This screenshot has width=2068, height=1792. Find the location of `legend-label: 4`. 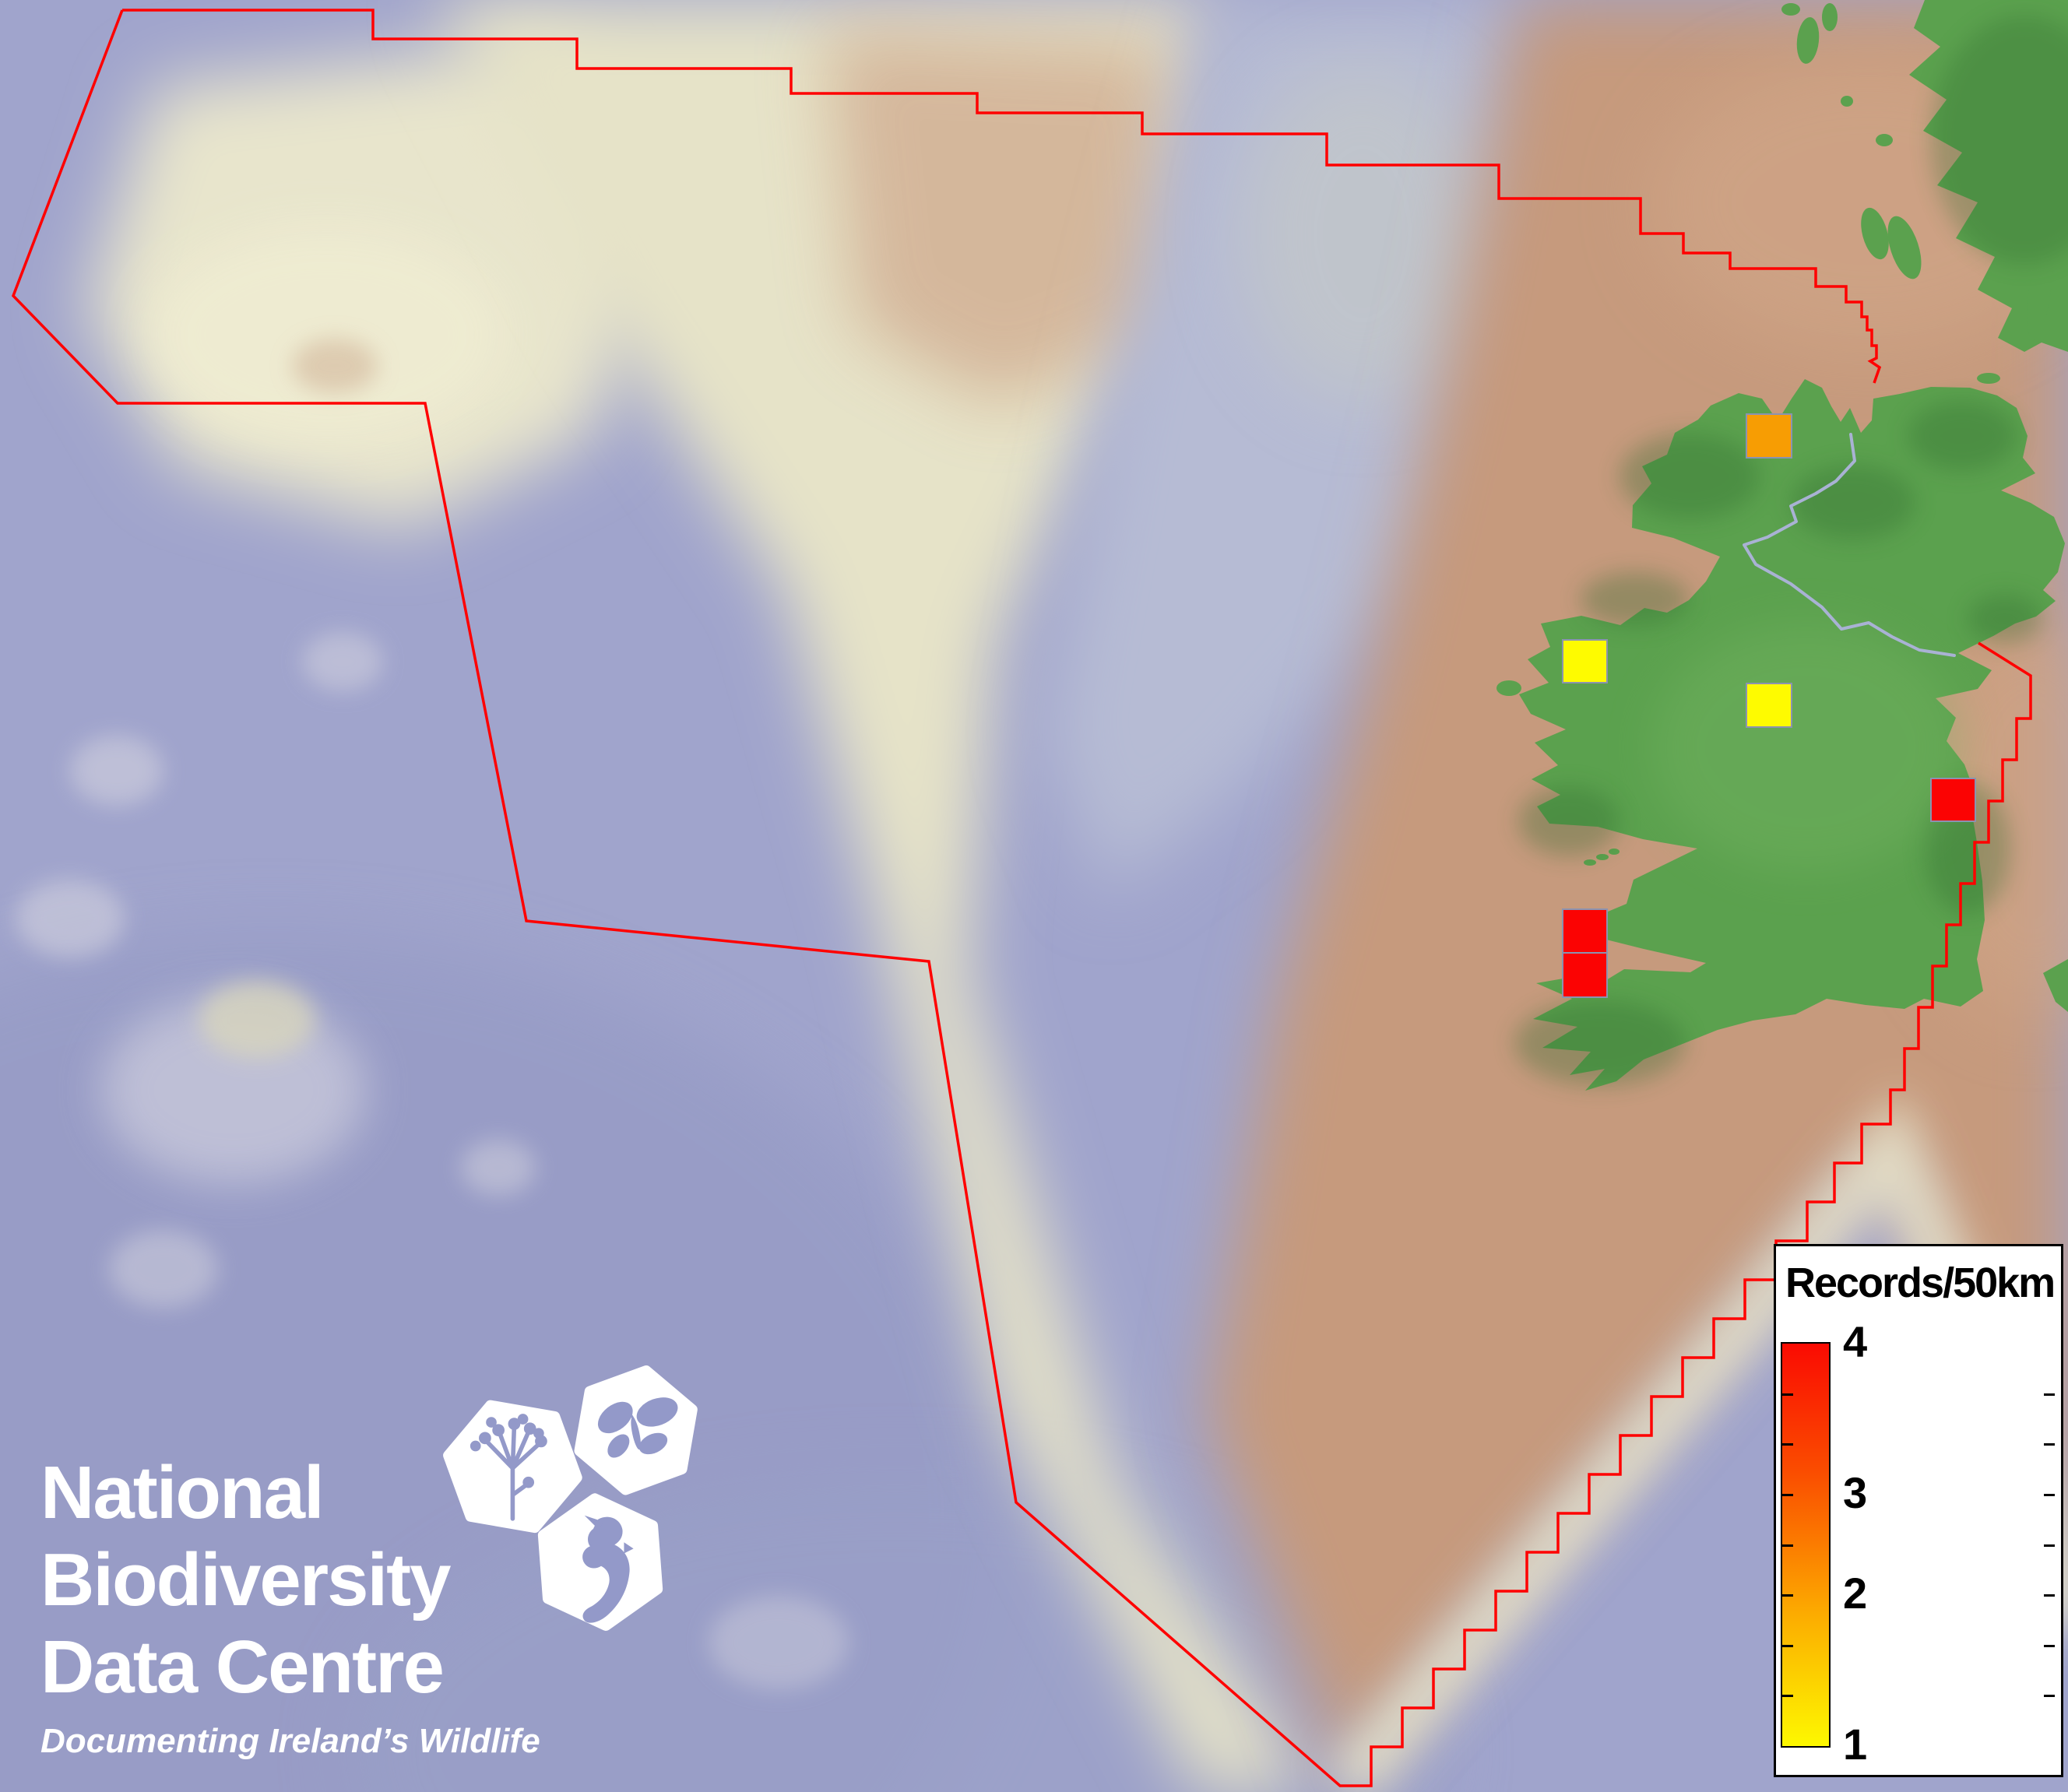

legend-label: 4 is located at coordinates (1855, 1341).